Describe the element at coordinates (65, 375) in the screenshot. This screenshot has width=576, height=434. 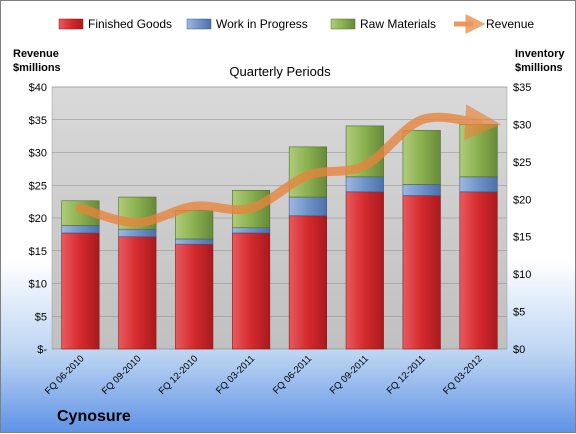
I see `category-label: FQ 06-2010` at that location.